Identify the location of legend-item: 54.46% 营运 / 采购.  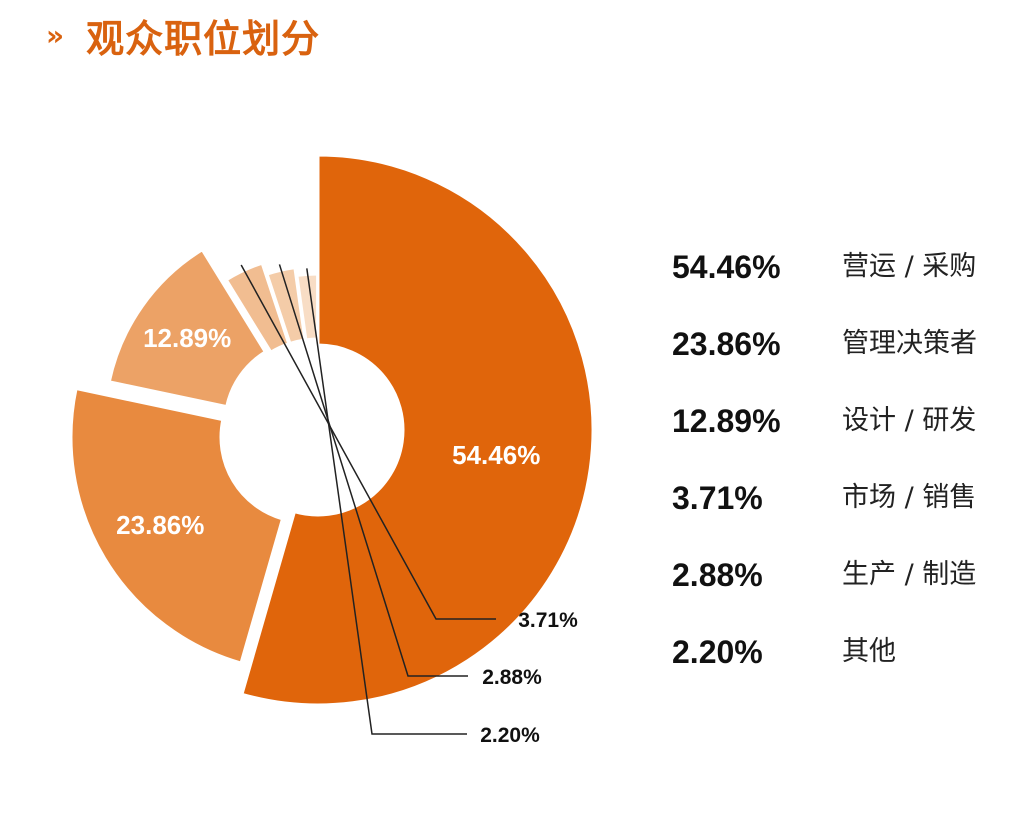
(842, 283).